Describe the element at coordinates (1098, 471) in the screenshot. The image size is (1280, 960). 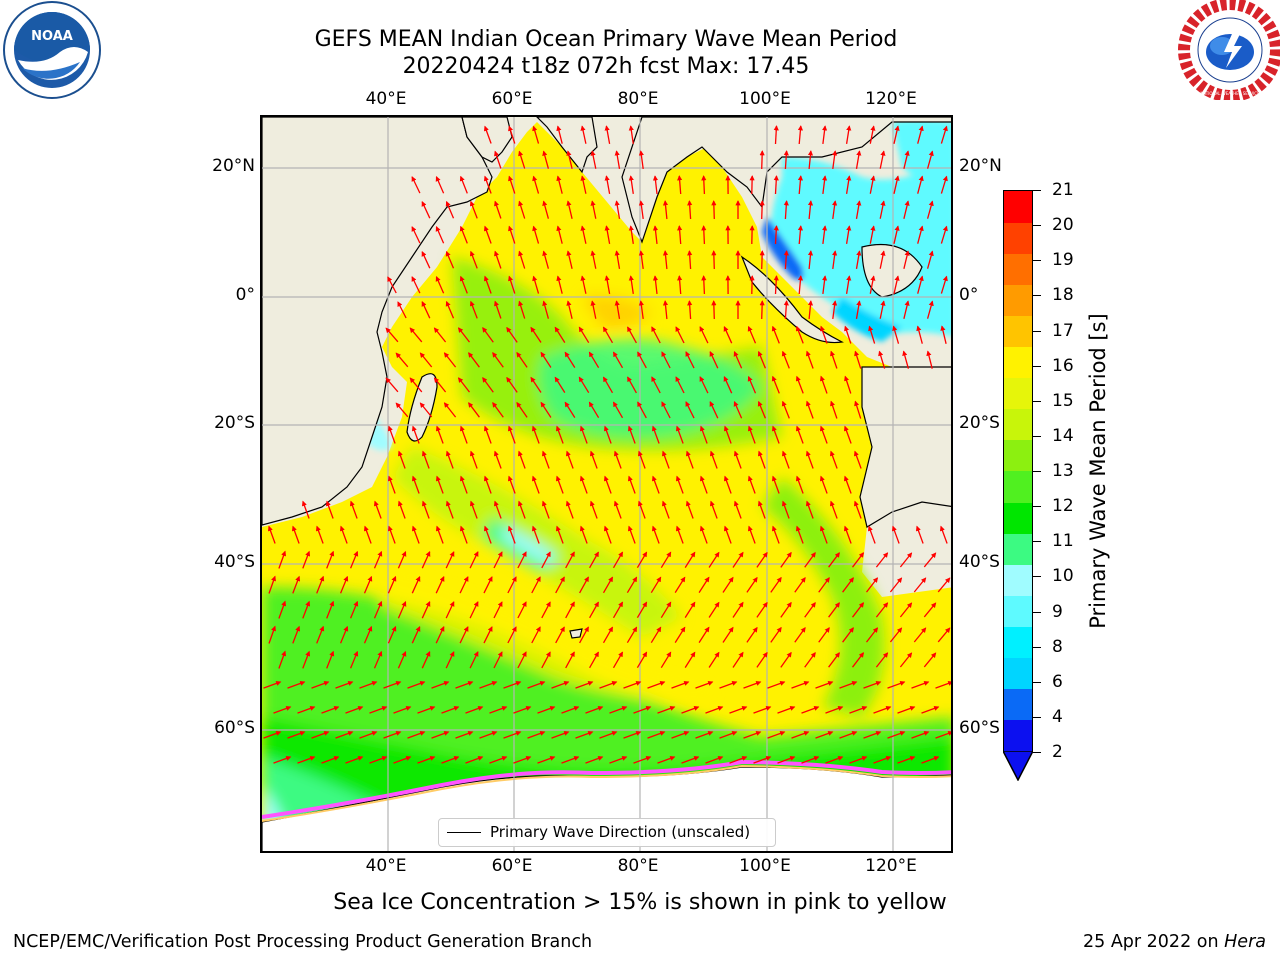
I see `colorbar-label: Primary Wave Mean Period [s]` at that location.